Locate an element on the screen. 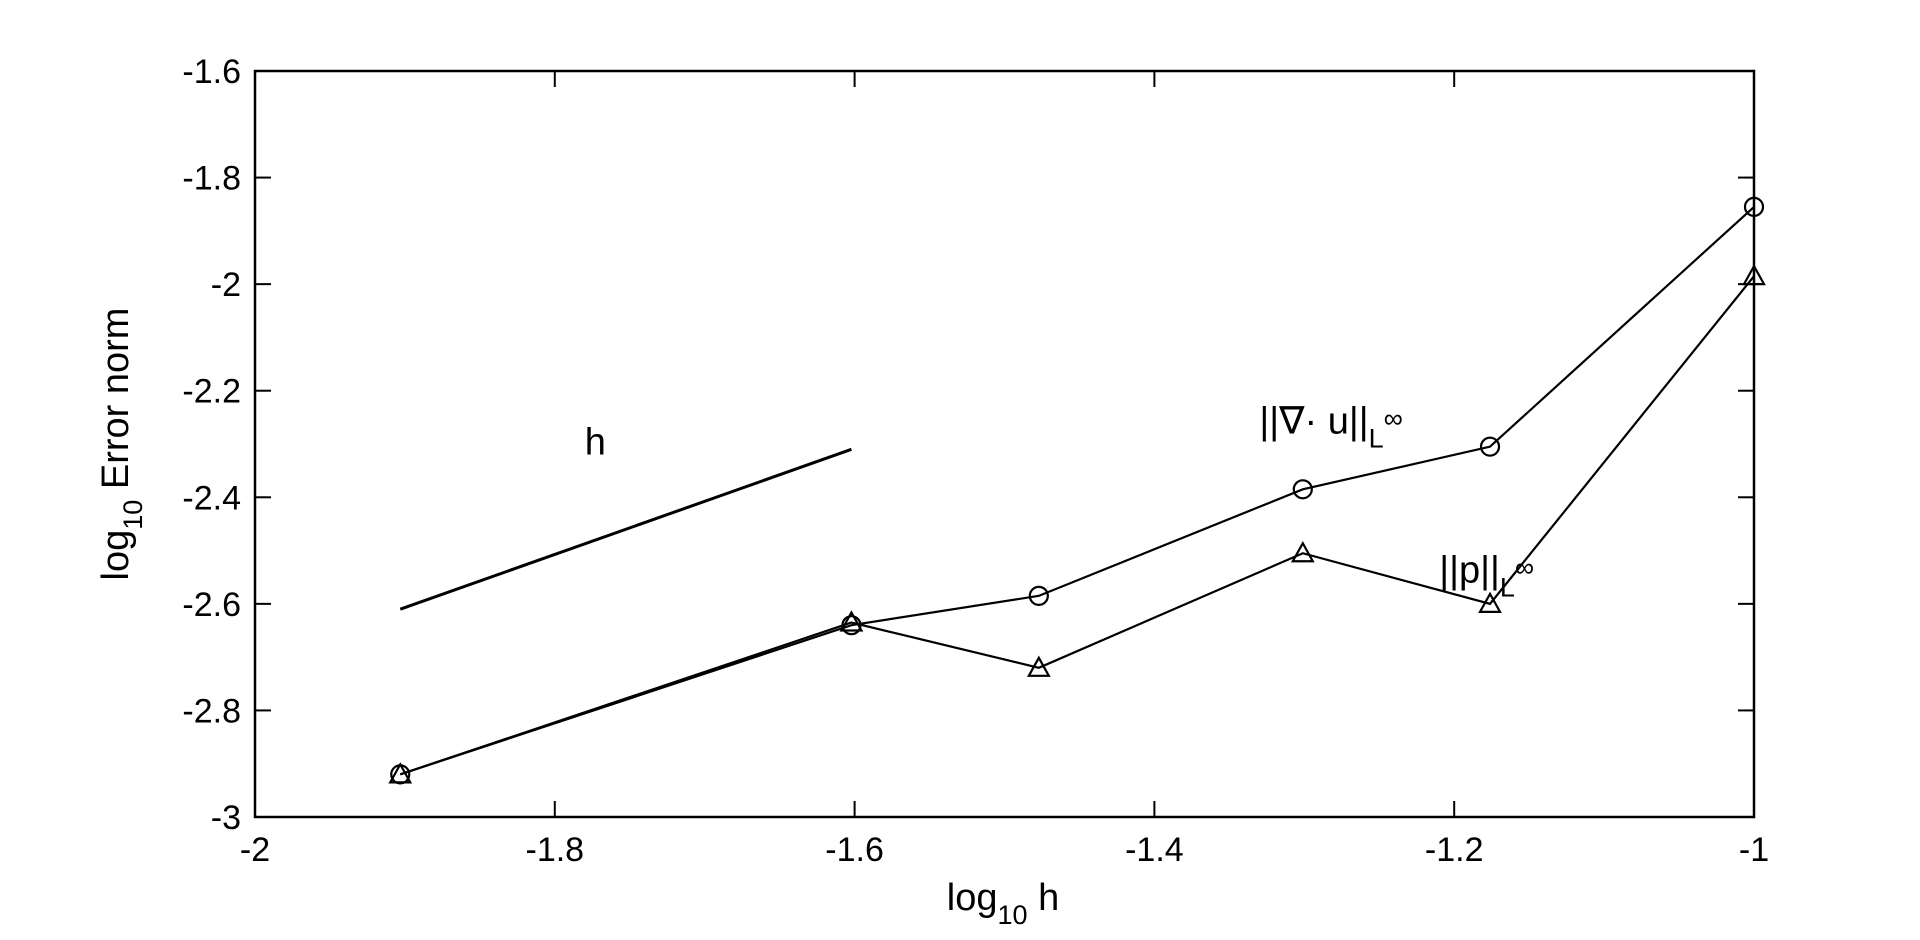 This screenshot has height=940, width=1920. y-tick-label: -2.6 is located at coordinates (211, 605).